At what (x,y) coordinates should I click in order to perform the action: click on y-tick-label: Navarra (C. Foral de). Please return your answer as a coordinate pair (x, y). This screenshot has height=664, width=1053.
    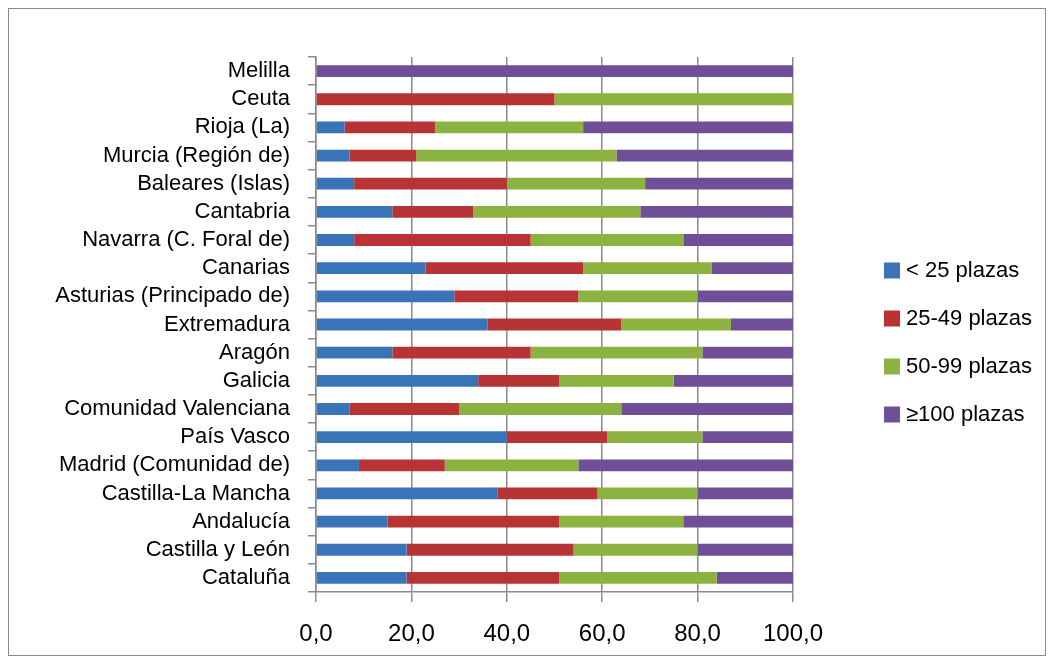
    Looking at the image, I should click on (186, 239).